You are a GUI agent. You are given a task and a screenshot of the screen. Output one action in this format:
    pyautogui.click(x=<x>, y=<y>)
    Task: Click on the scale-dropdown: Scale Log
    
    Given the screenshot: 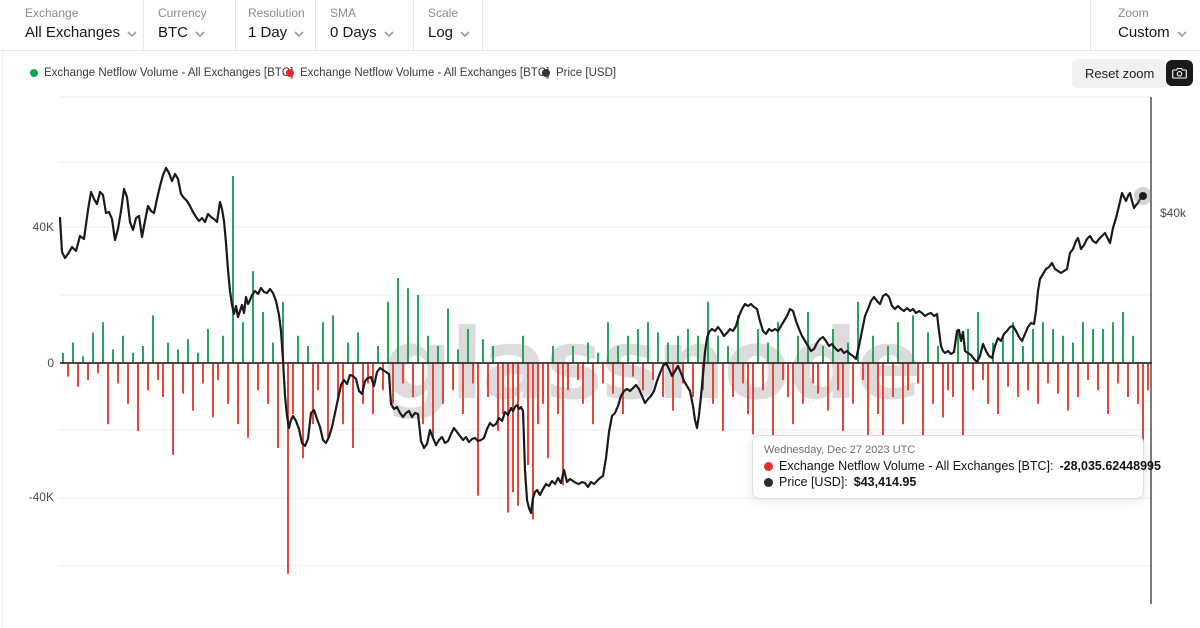 What is the action you would take?
    pyautogui.click(x=449, y=25)
    